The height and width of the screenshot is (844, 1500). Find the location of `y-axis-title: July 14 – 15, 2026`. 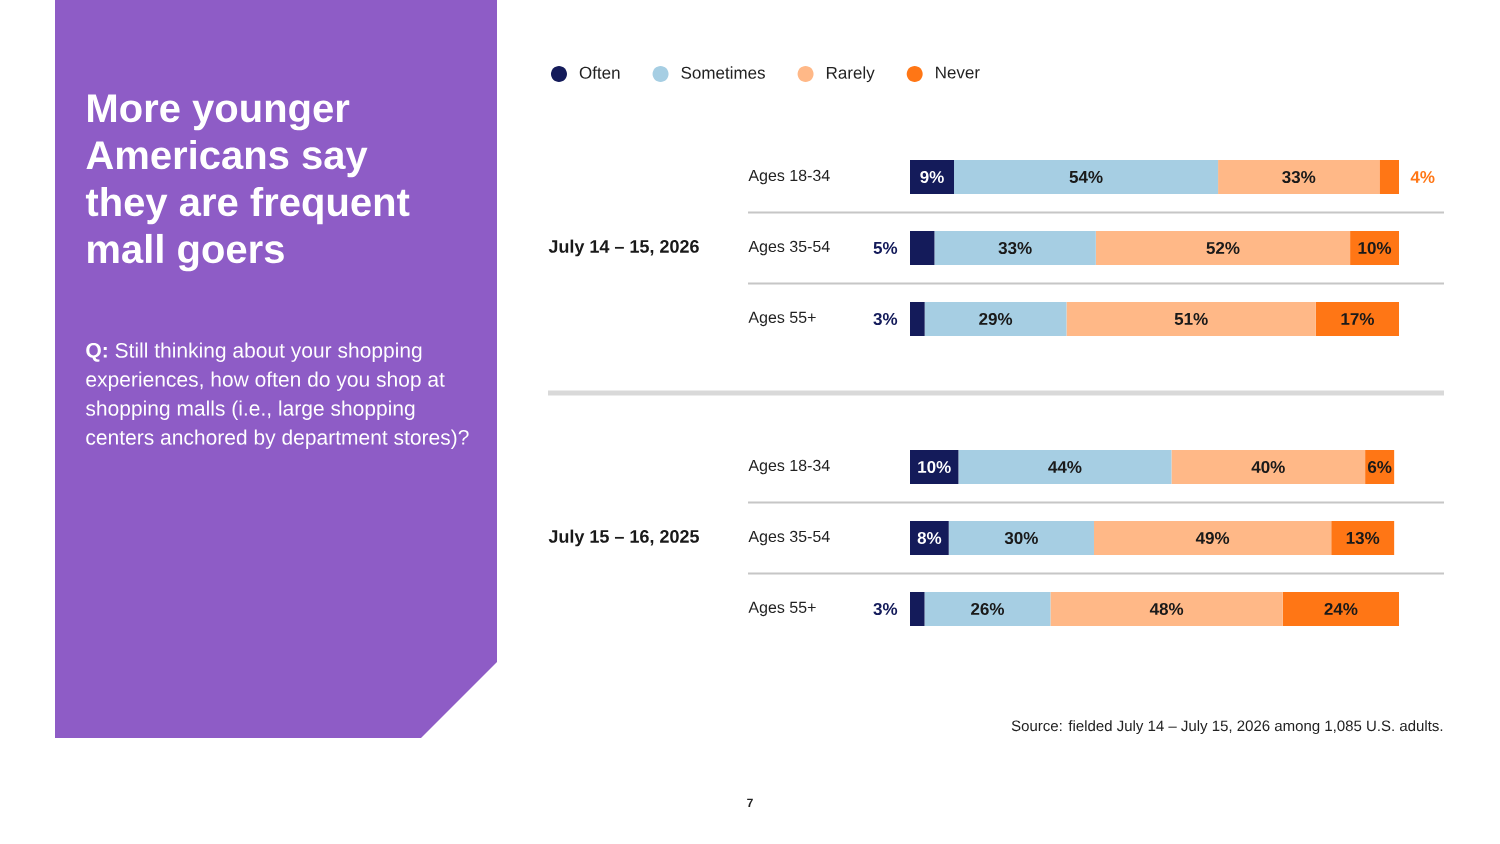

y-axis-title: July 14 – 15, 2026 is located at coordinates (623, 248).